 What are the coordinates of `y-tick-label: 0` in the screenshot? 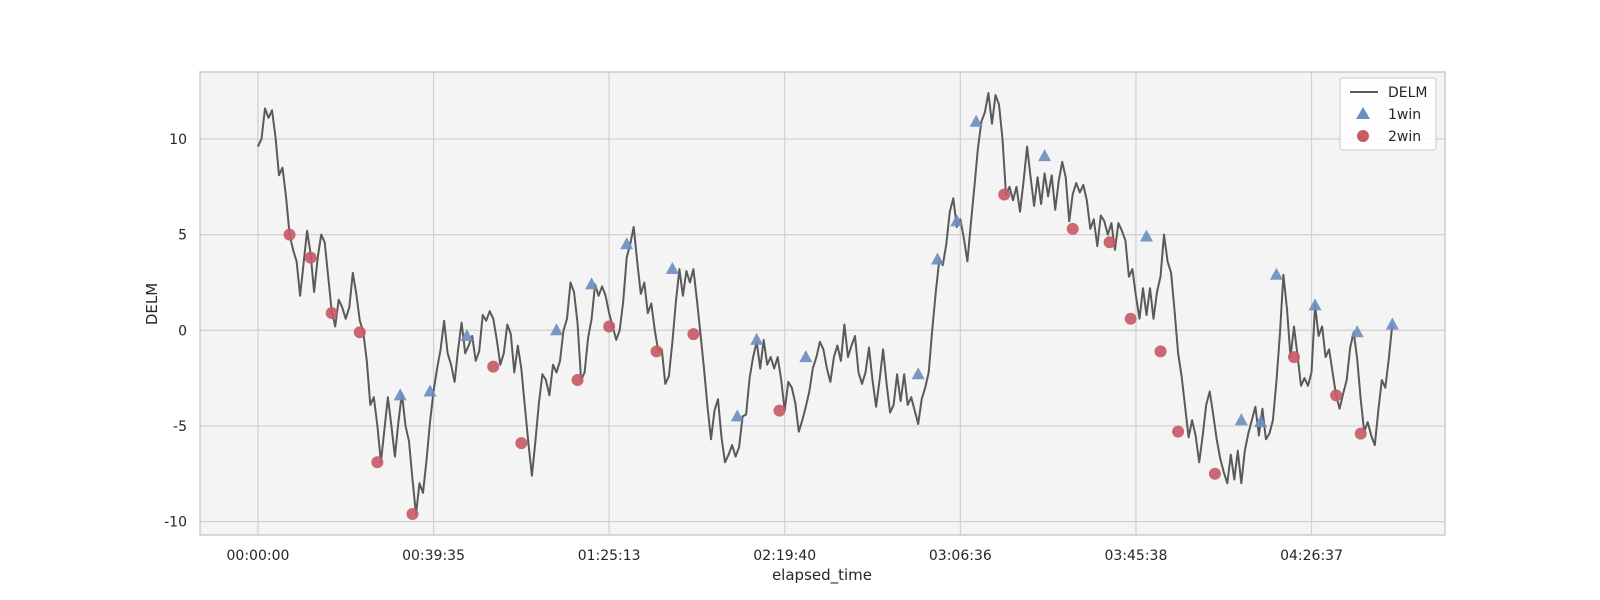 It's located at (182, 331).